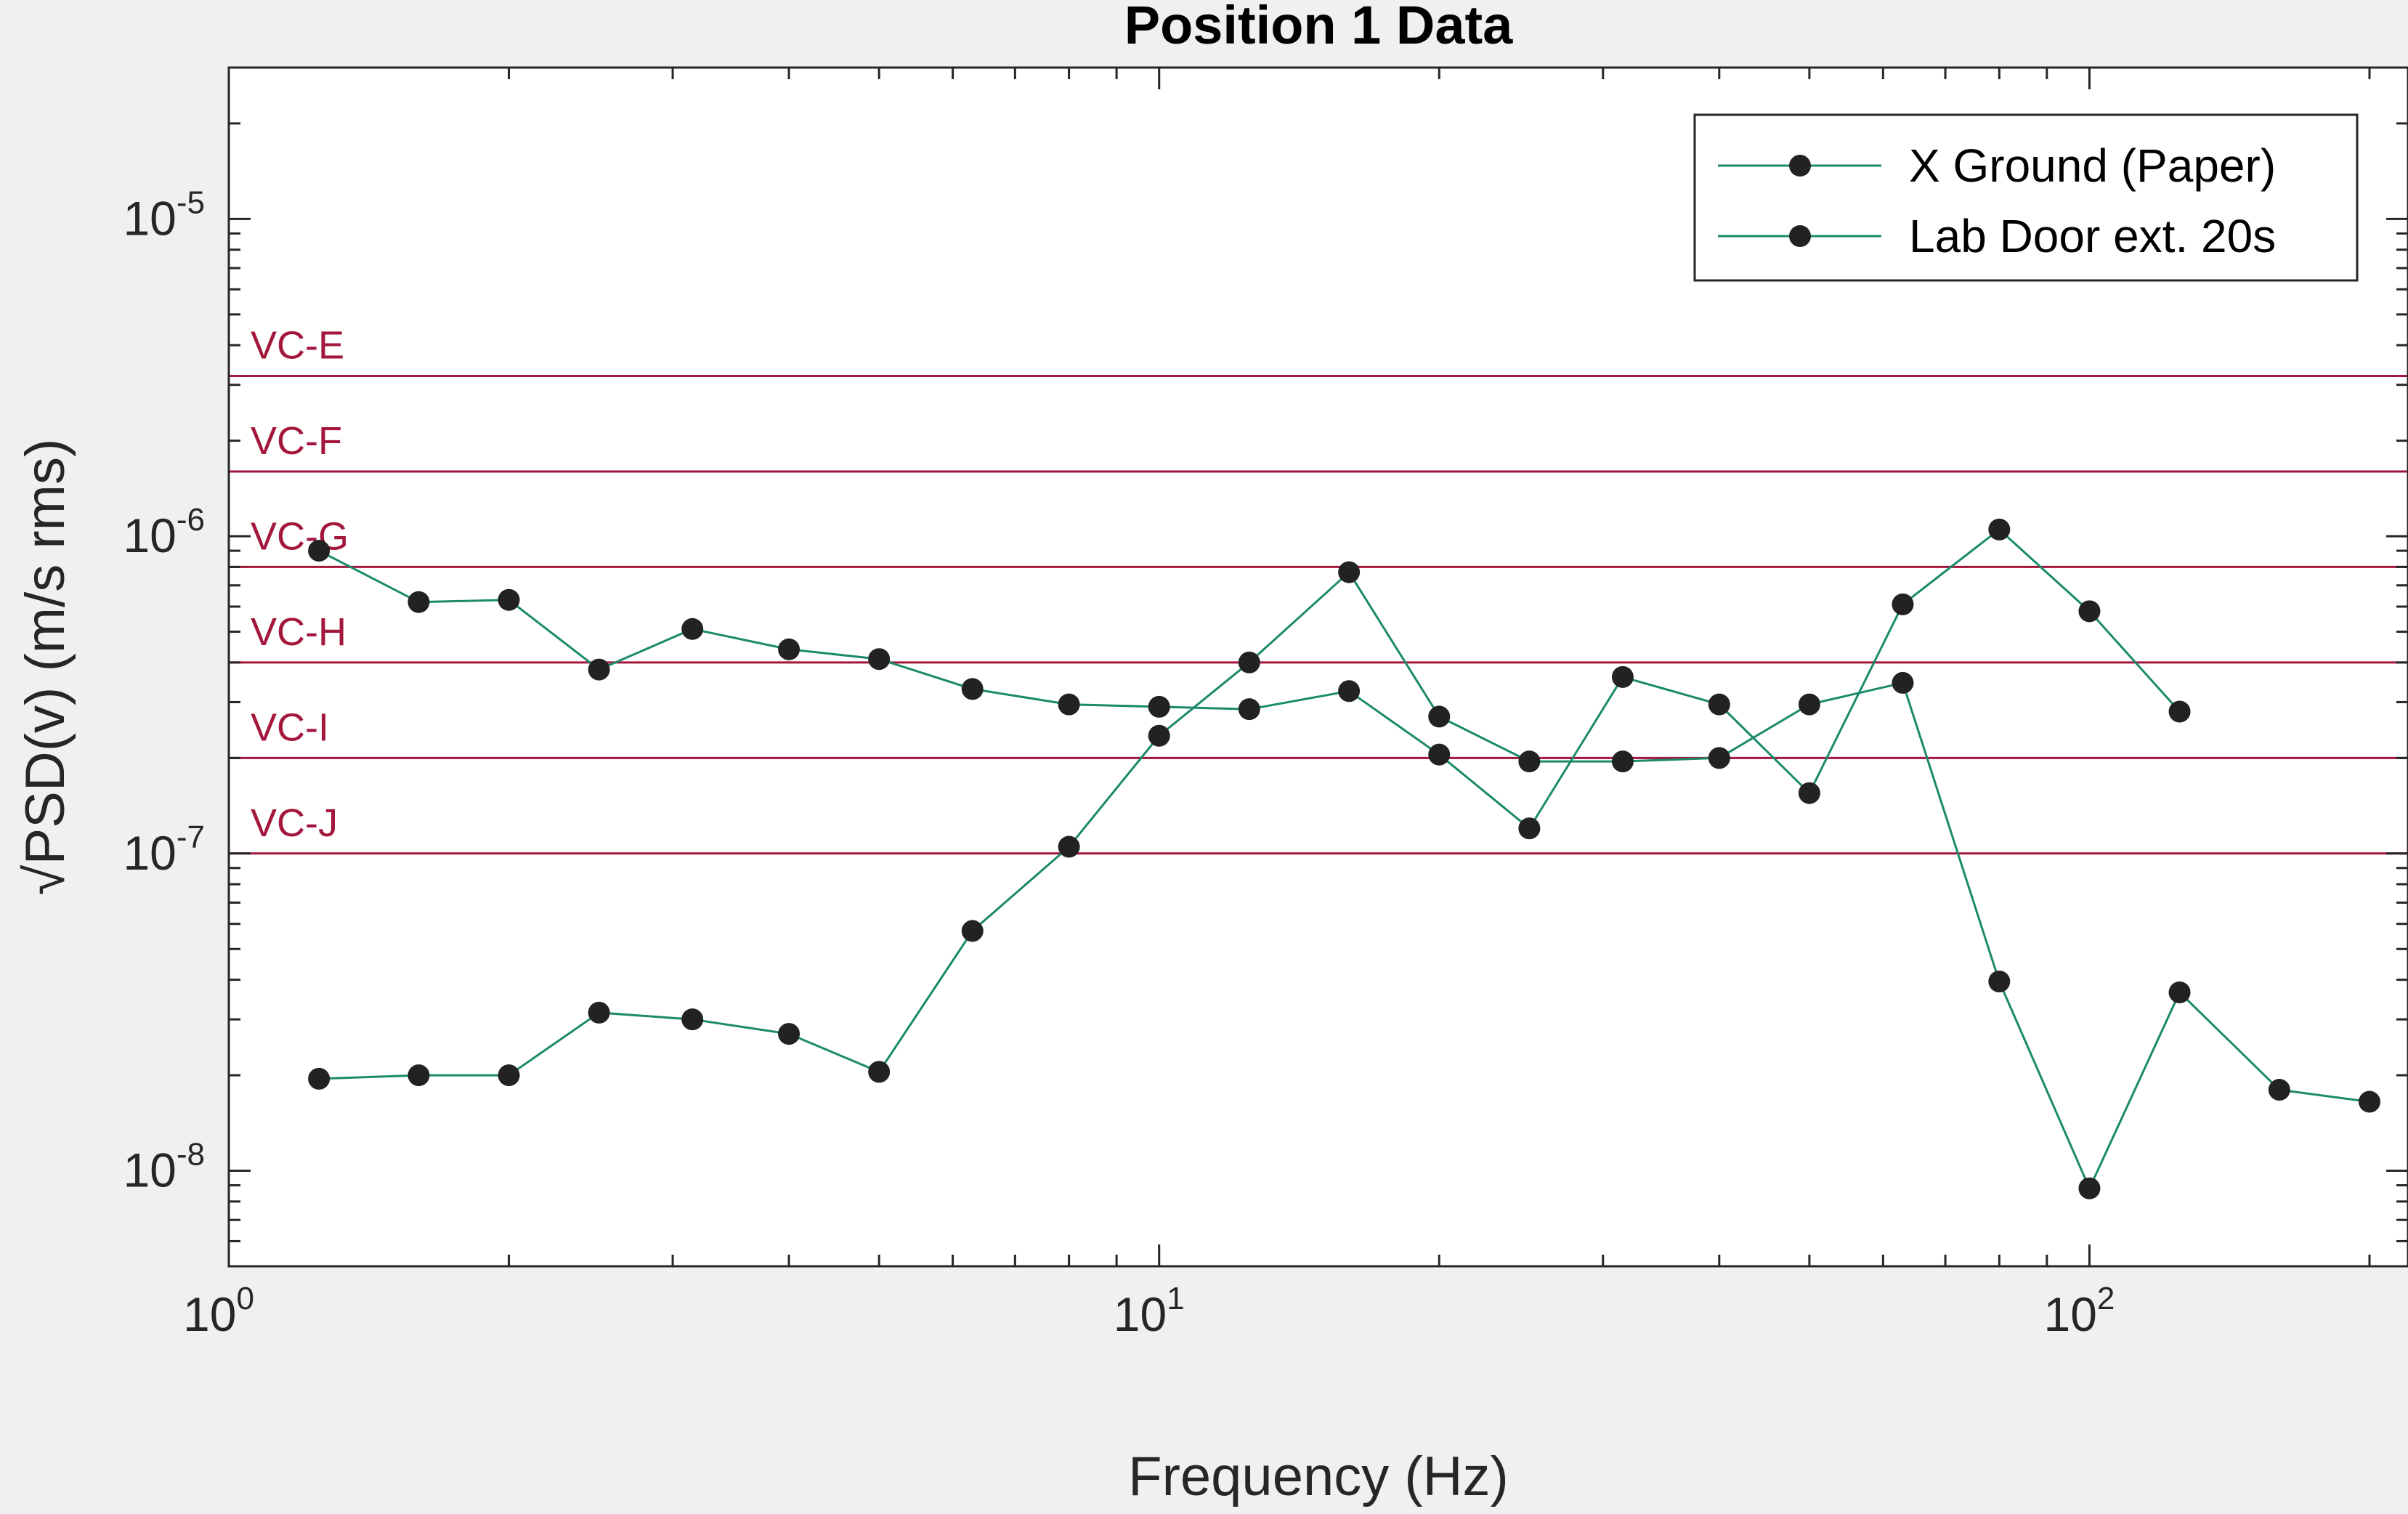 The image size is (2408, 1514). What do you see at coordinates (1800, 166) in the screenshot?
I see `legend-marker-x-ground` at bounding box center [1800, 166].